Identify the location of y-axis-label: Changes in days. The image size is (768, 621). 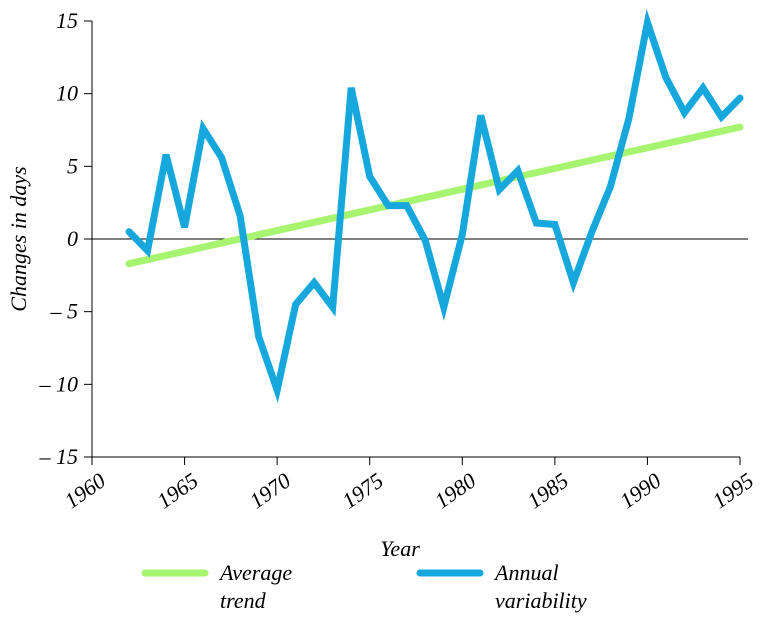
(18, 238).